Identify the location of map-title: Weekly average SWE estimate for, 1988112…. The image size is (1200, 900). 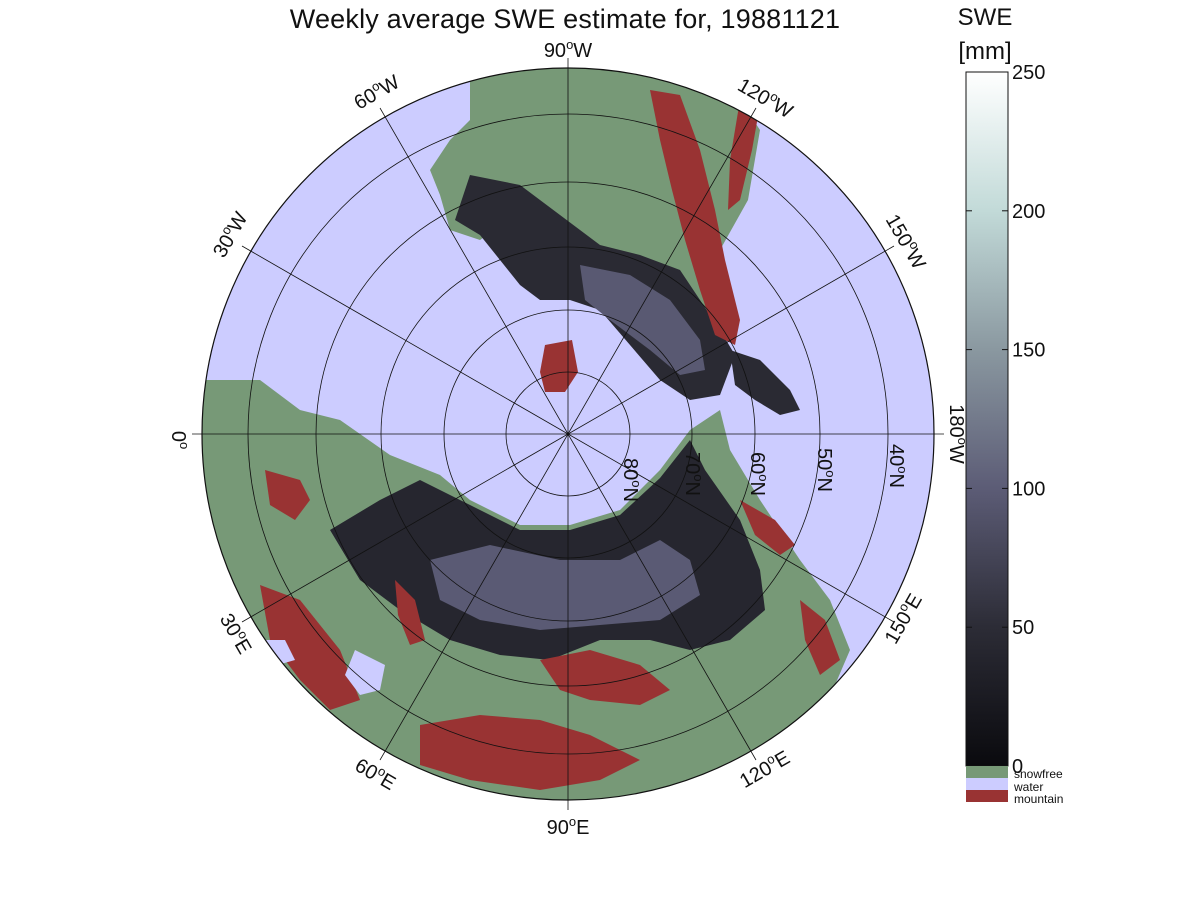
(565, 19).